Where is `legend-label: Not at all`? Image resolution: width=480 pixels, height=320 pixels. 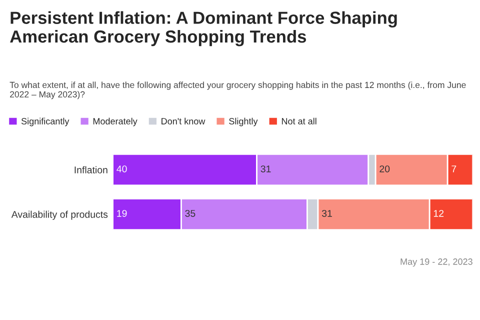 legend-label: Not at all is located at coordinates (299, 121).